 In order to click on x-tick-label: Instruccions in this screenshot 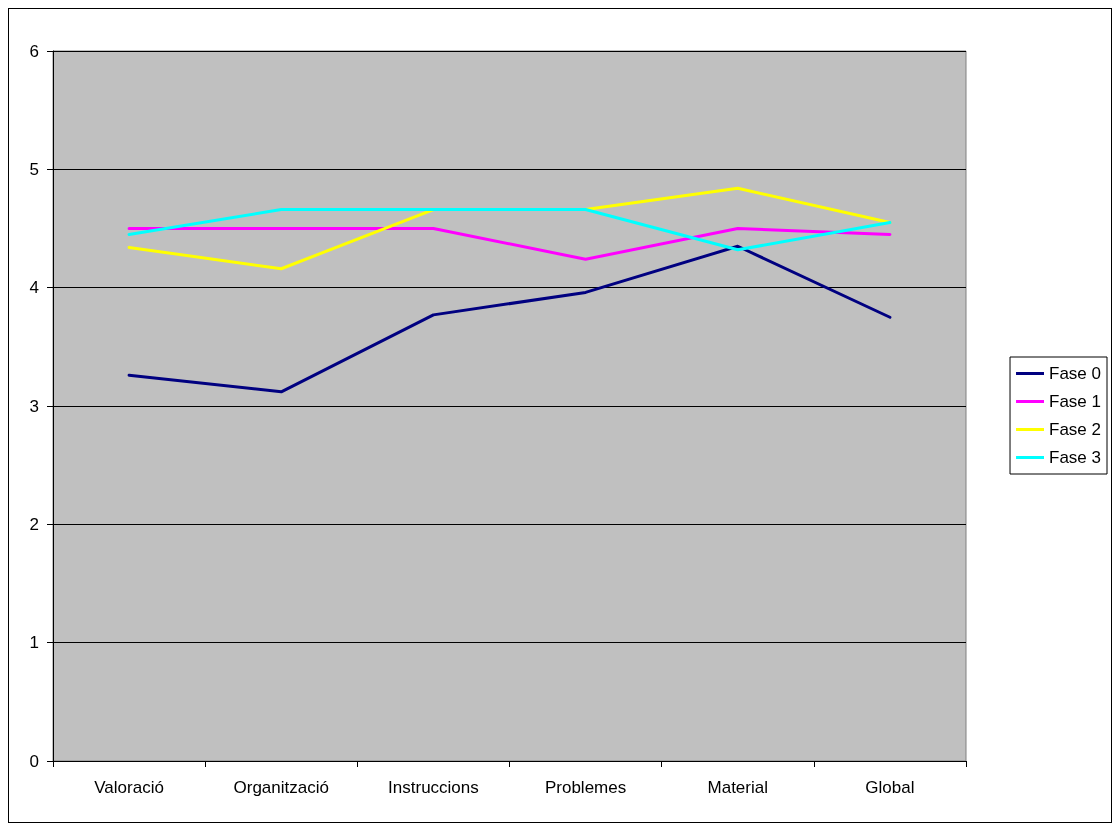, I will do `click(433, 787)`.